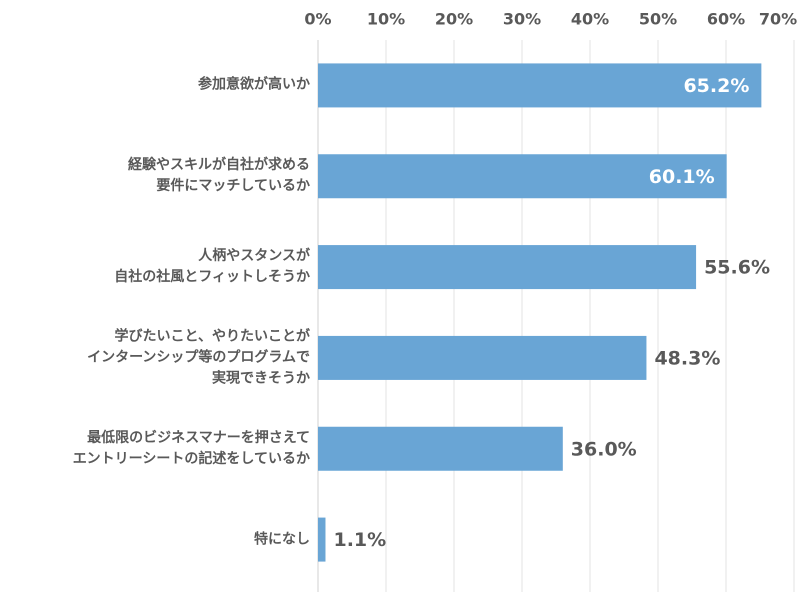 This screenshot has height=600, width=800. I want to click on y-tick-label: 人柄やスタンスが 自社の社風とフィットしそうか, so click(212, 267).